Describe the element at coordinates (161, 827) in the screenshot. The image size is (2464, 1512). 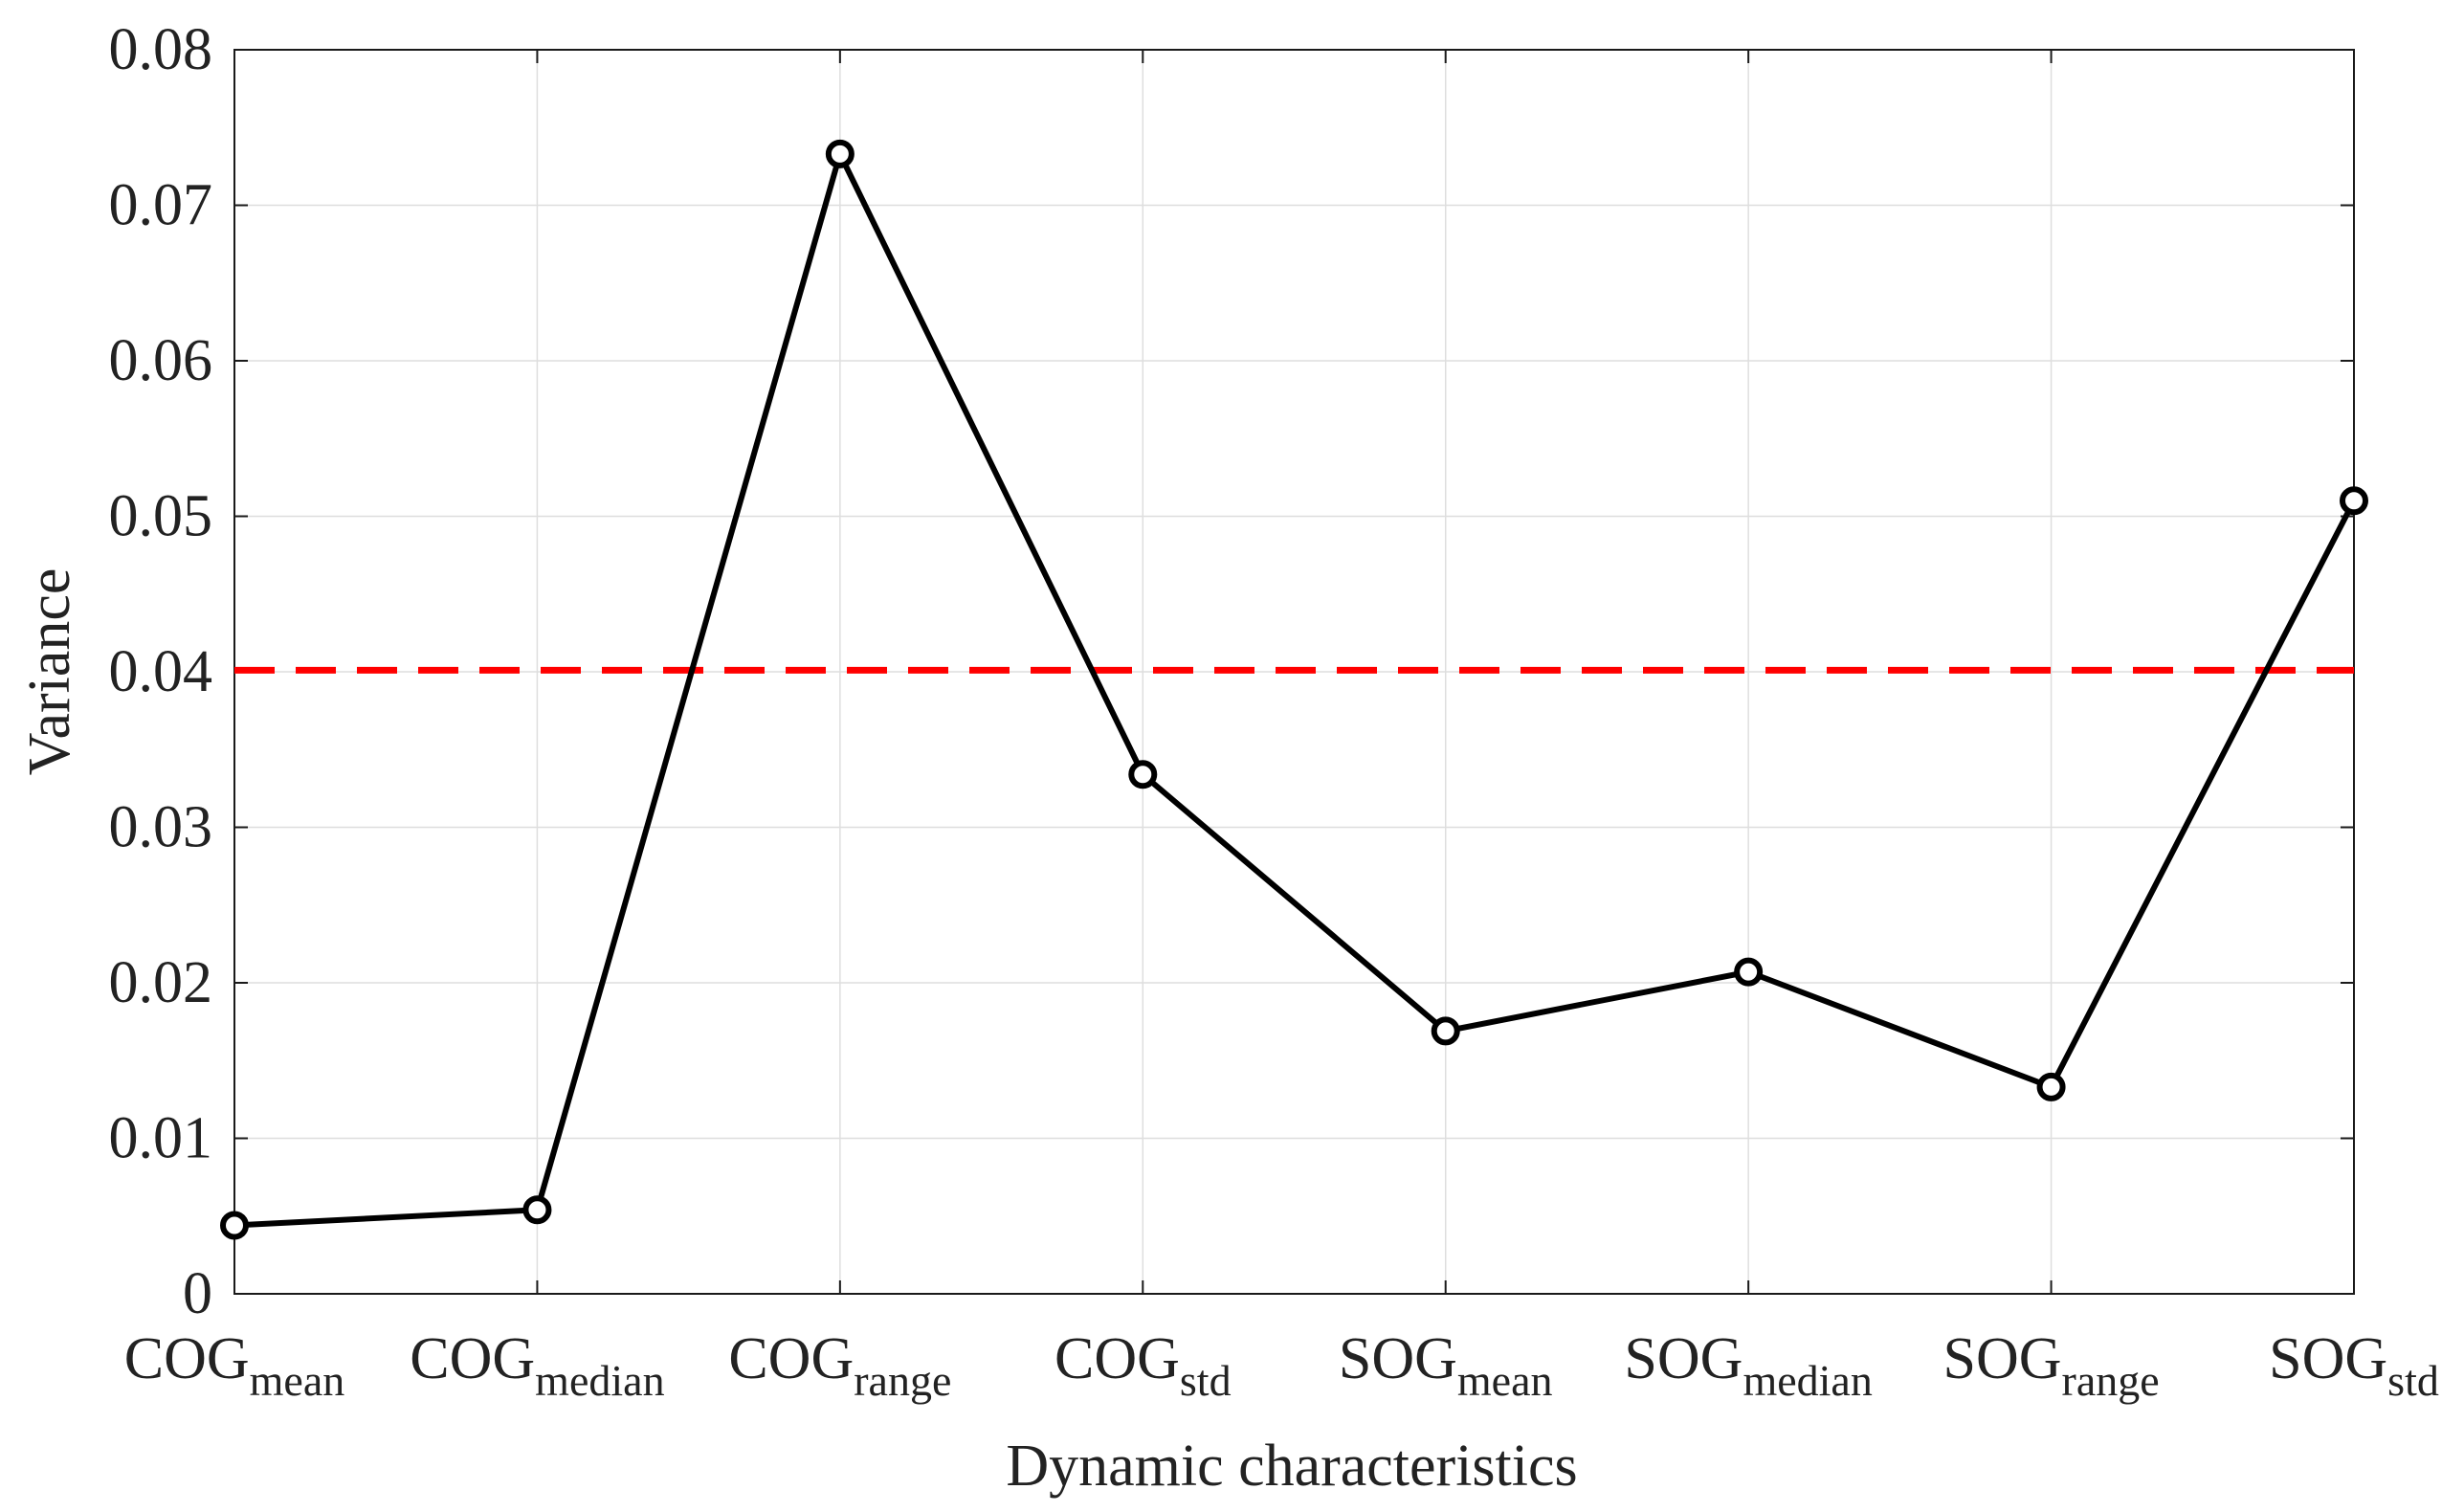
I see `y-tick-label: 0.03` at that location.